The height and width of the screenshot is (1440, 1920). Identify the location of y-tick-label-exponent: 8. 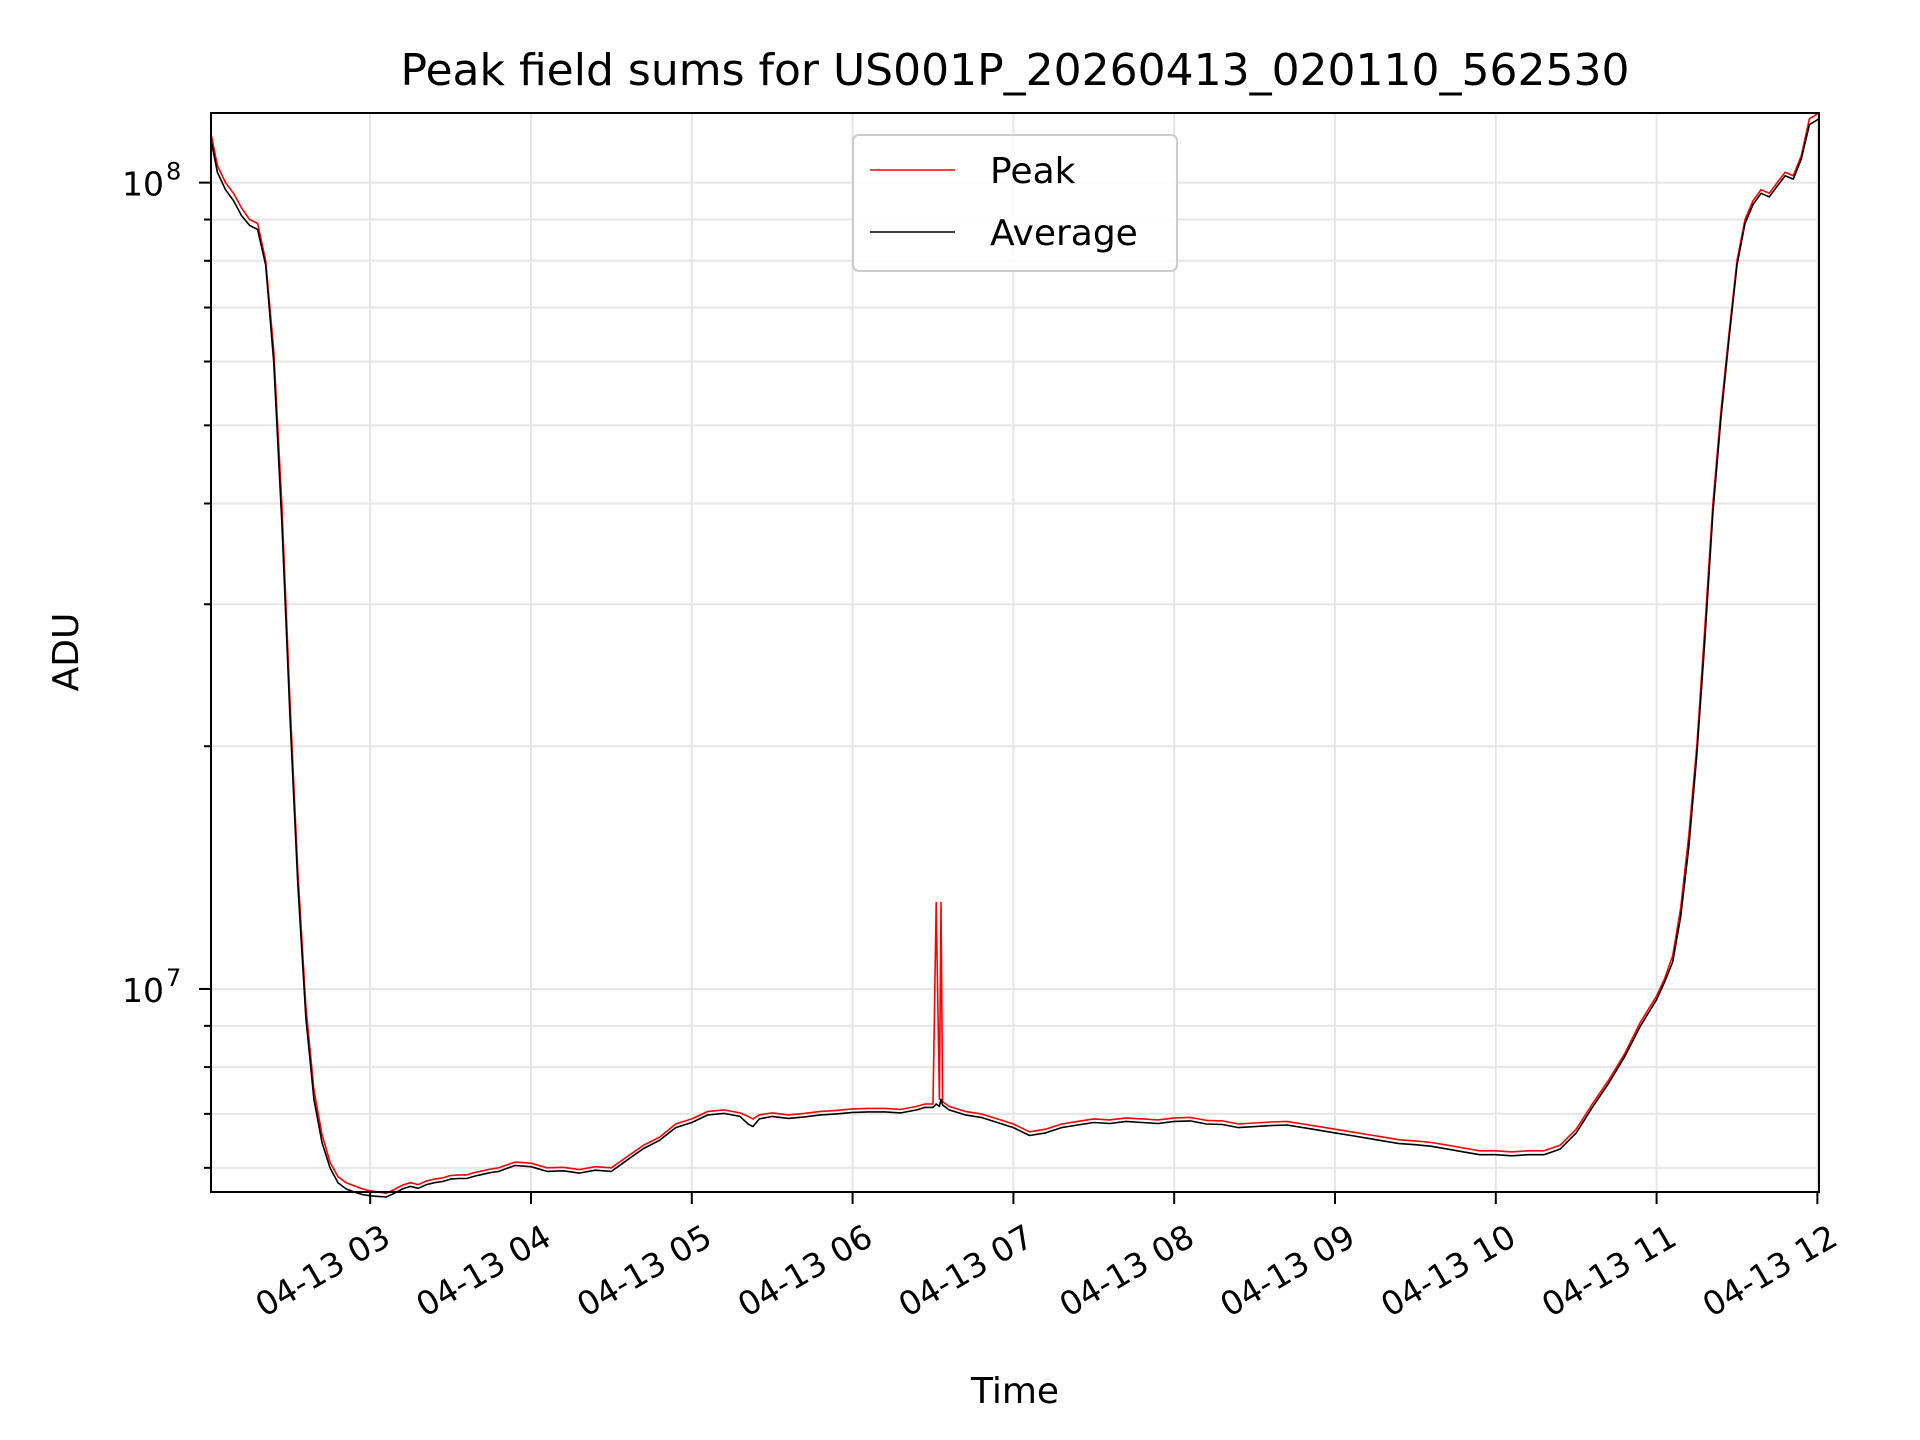
(173, 172).